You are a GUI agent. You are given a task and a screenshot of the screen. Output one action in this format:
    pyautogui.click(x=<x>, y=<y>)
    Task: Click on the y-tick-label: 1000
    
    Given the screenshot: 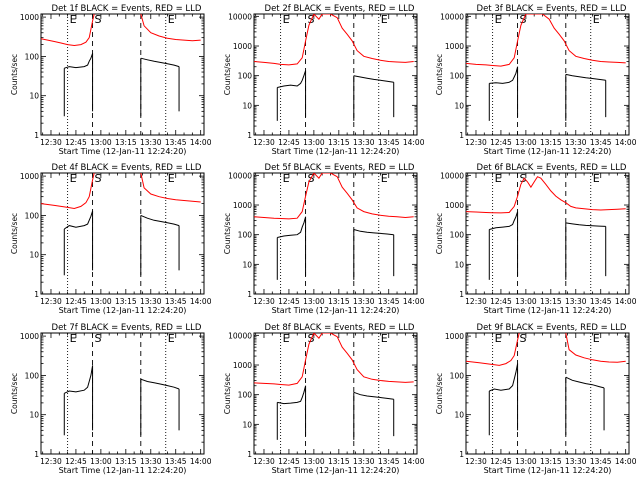 What is the action you would take?
    pyautogui.click(x=242, y=365)
    